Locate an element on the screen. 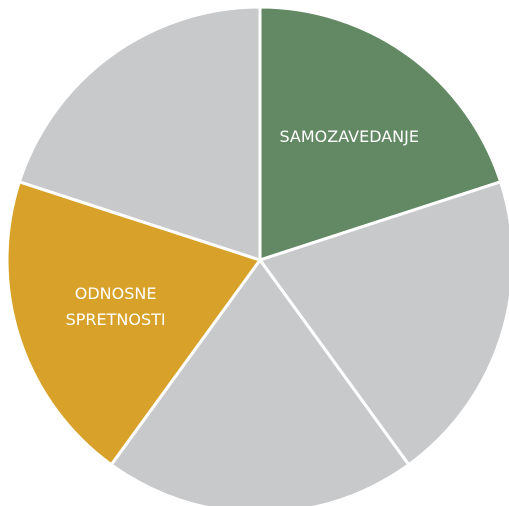  slice-label: ODNOSNE SPRETNOSTI is located at coordinates (115, 306).